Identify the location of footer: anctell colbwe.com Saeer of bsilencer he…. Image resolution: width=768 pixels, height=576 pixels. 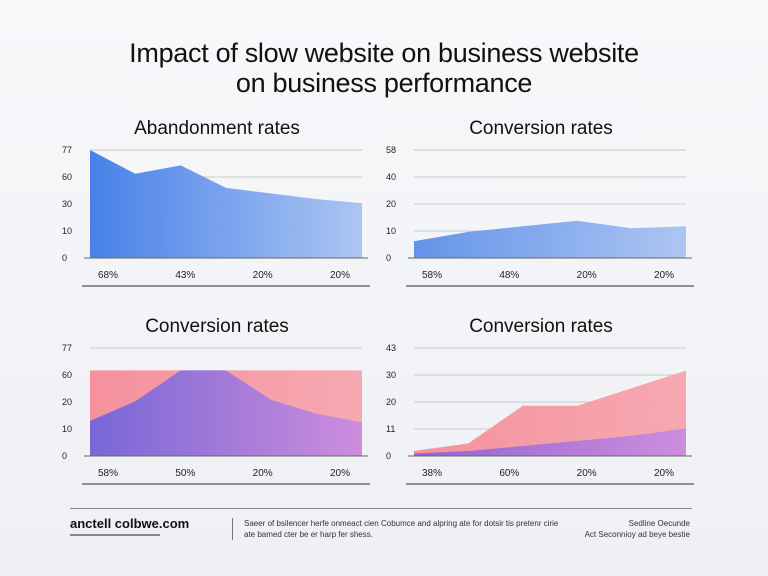
(384, 538).